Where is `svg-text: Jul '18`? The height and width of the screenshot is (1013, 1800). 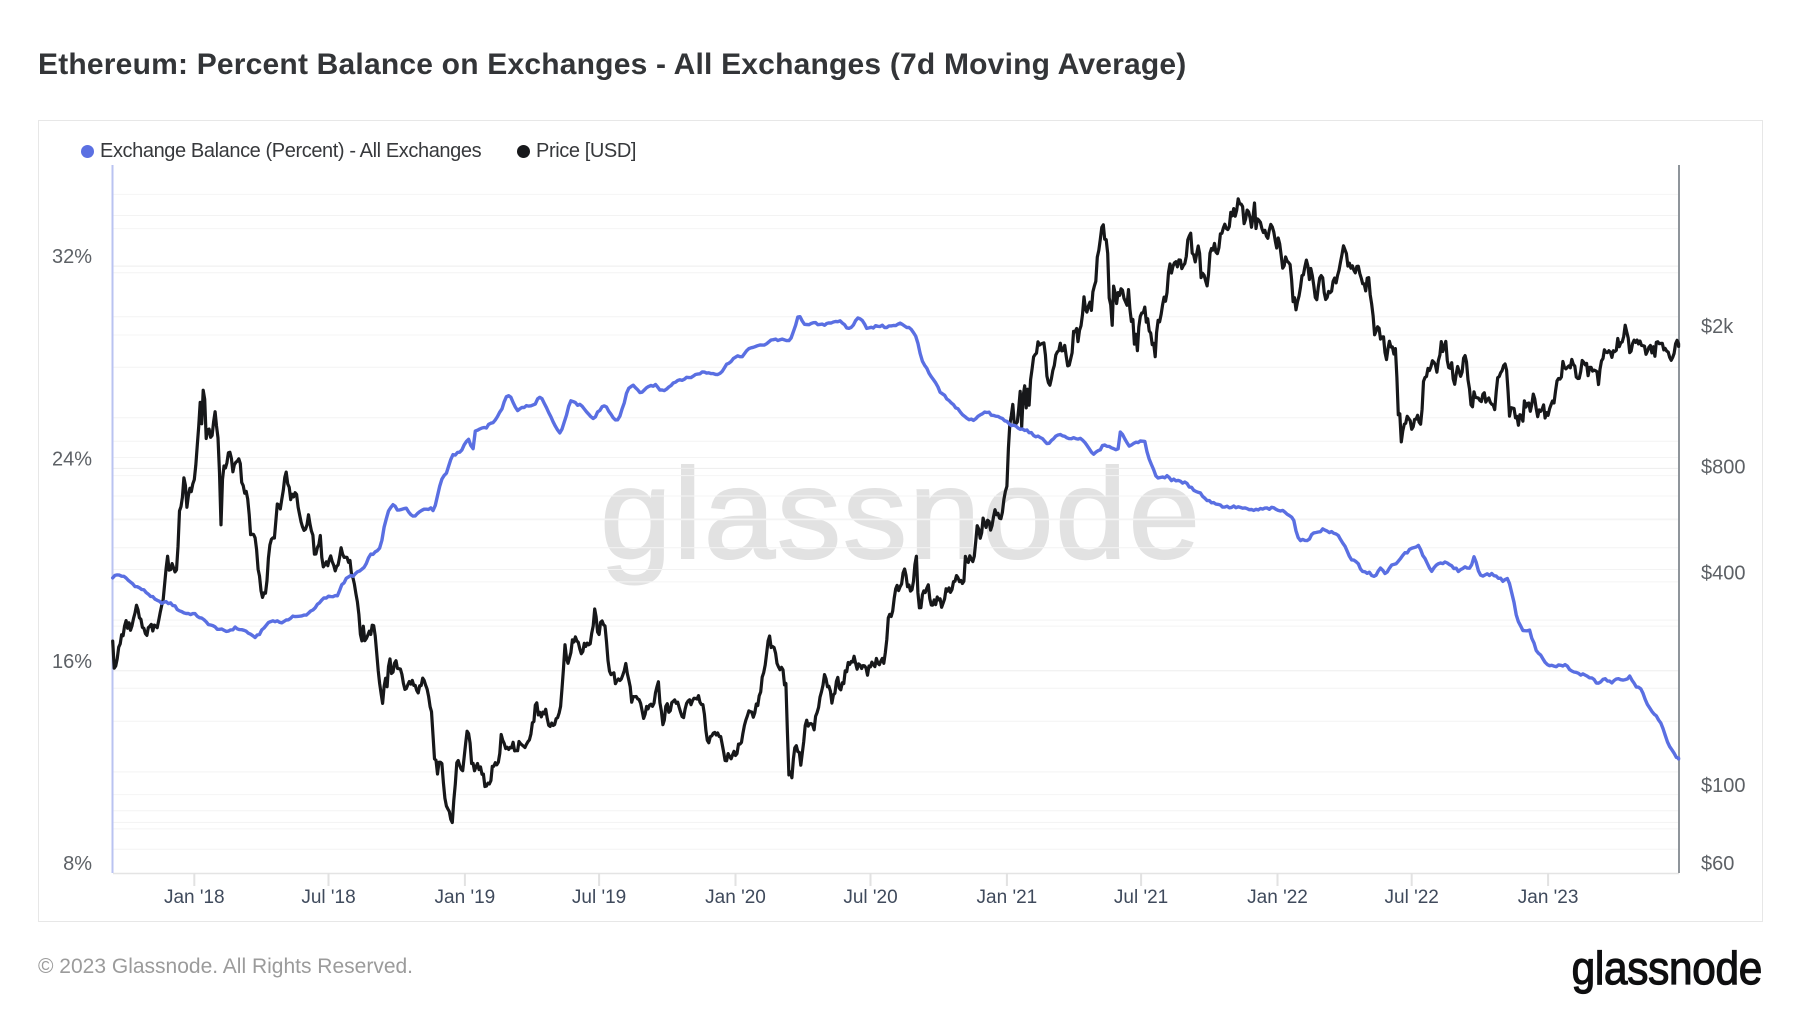
svg-text: Jul '18 is located at coordinates (328, 897).